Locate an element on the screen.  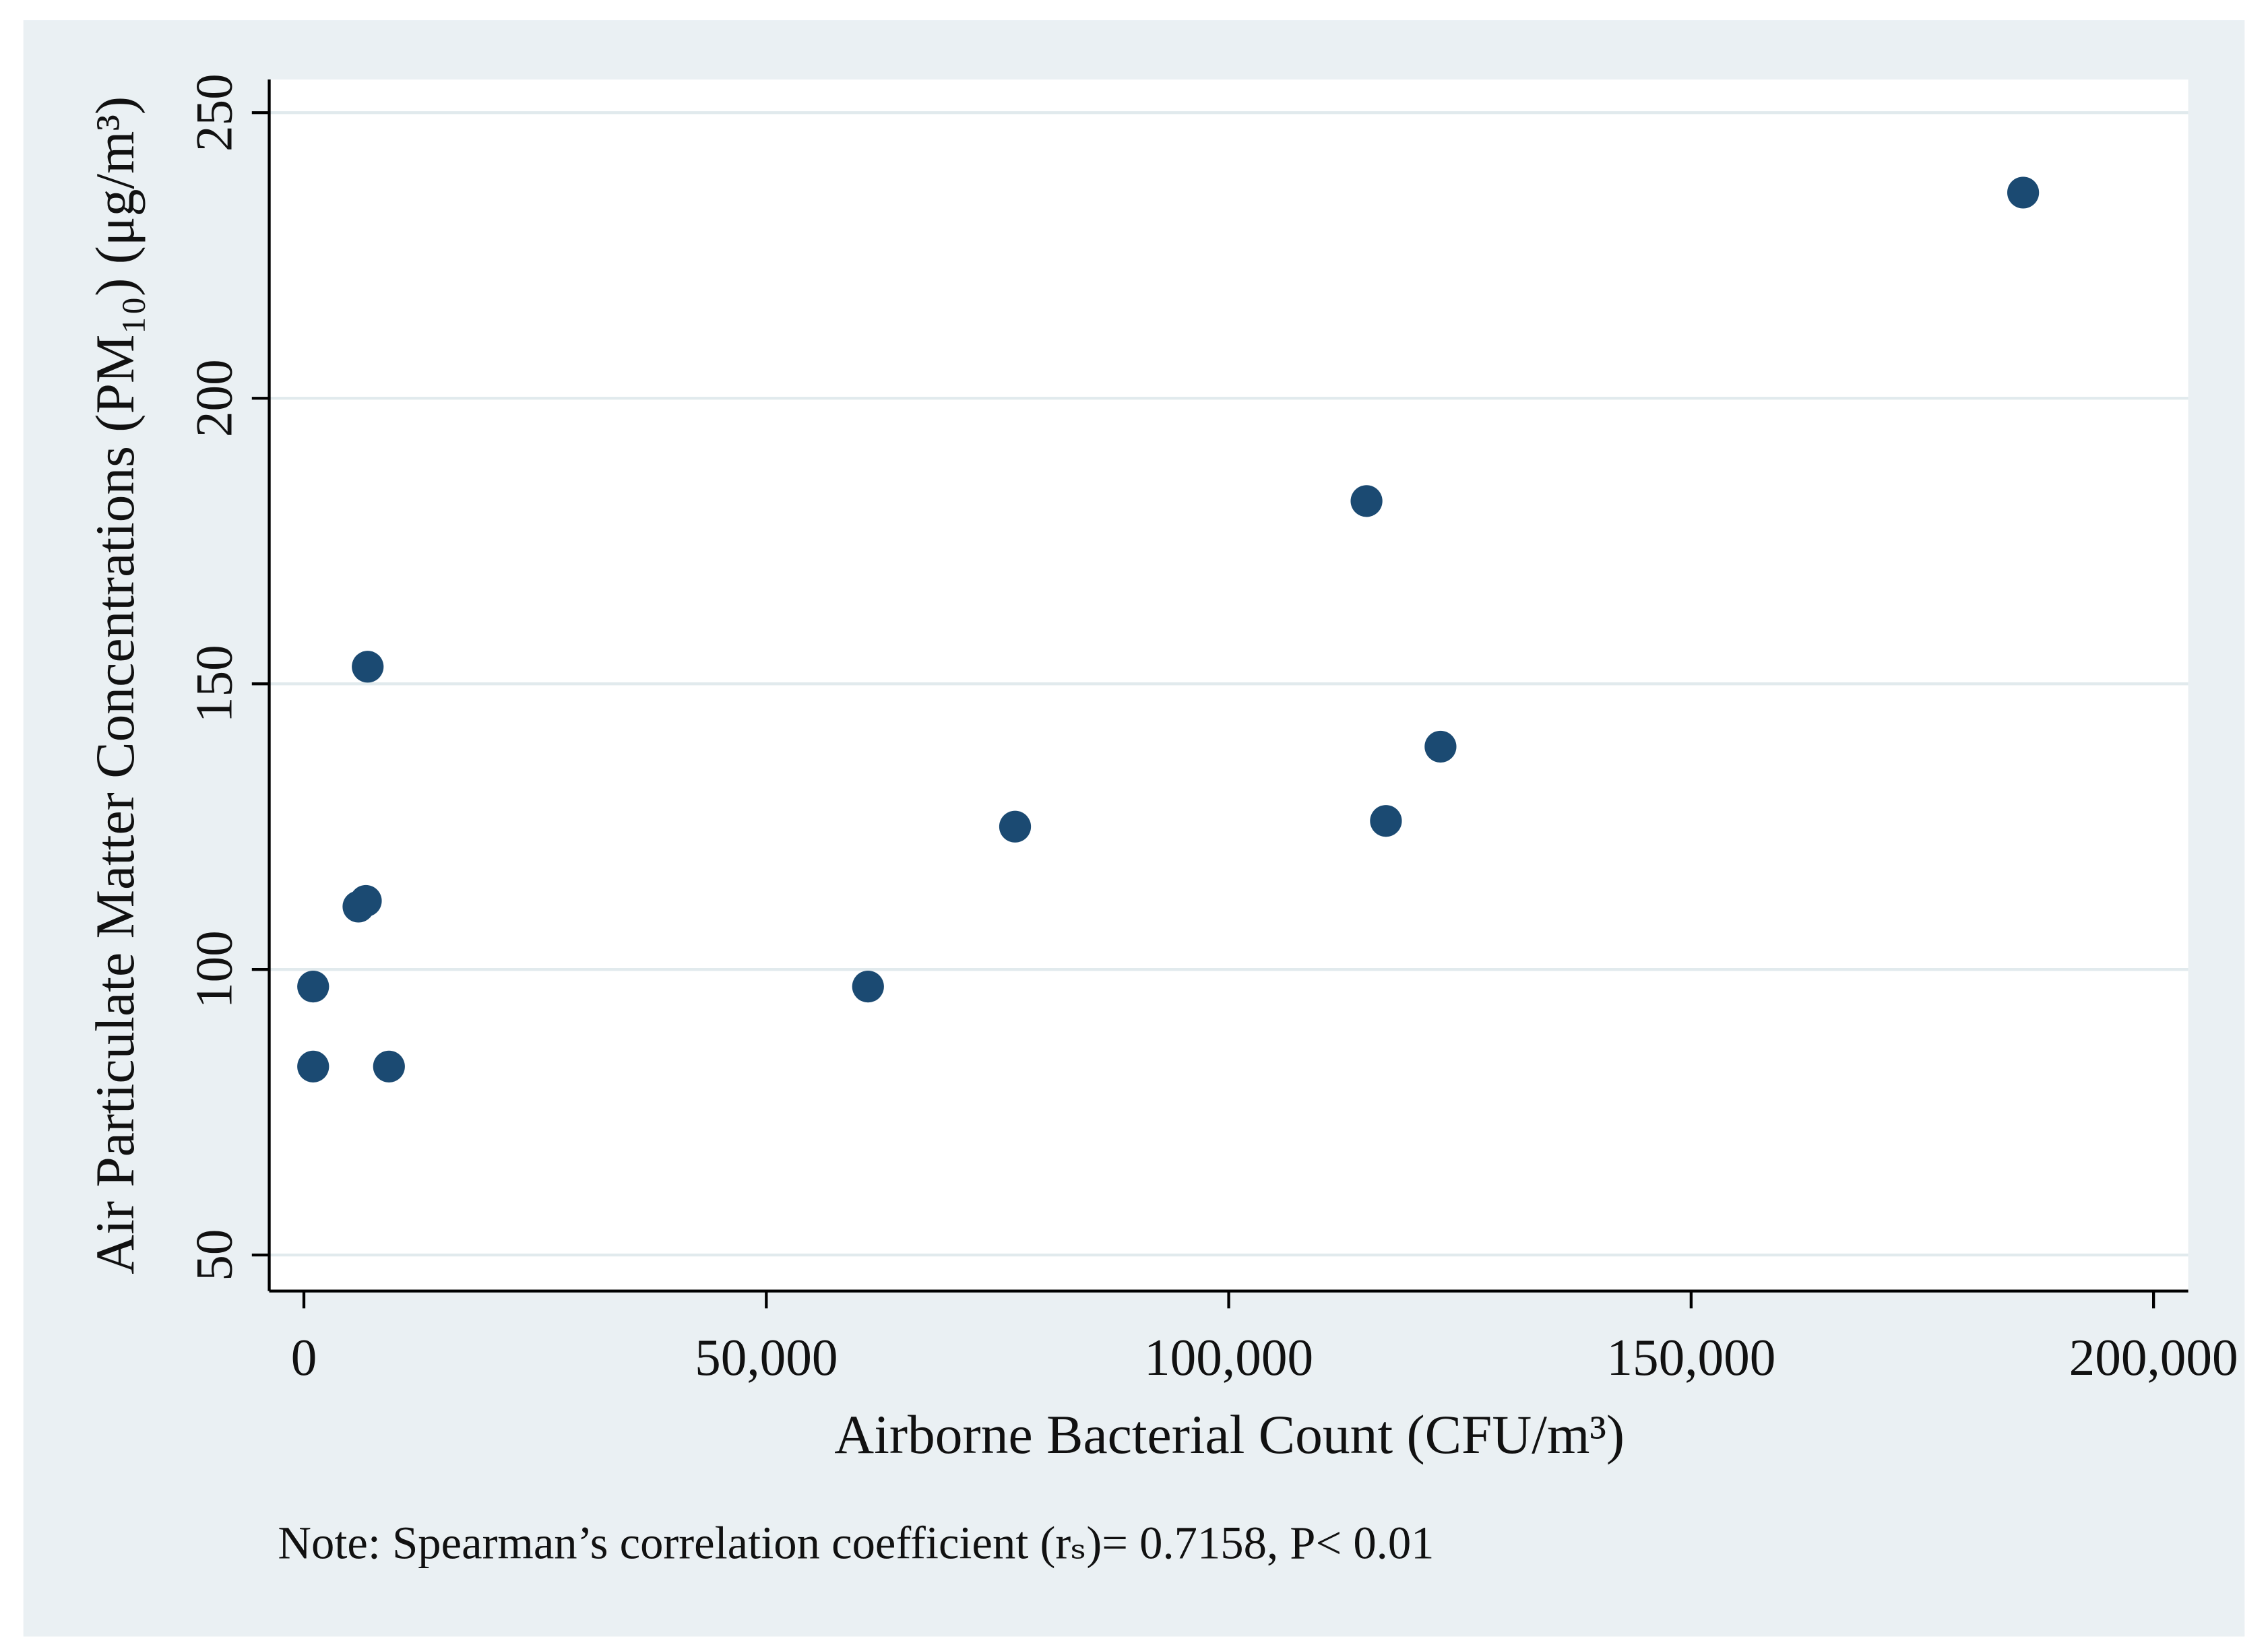
x-tick-label: 0 is located at coordinates (304, 1357).